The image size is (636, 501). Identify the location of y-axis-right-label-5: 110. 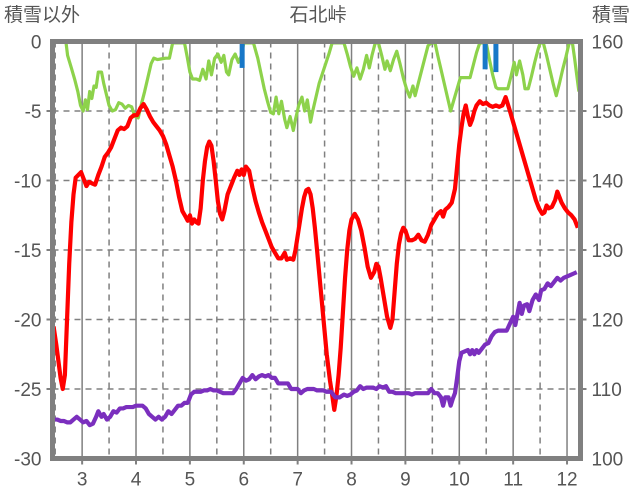
(607, 390).